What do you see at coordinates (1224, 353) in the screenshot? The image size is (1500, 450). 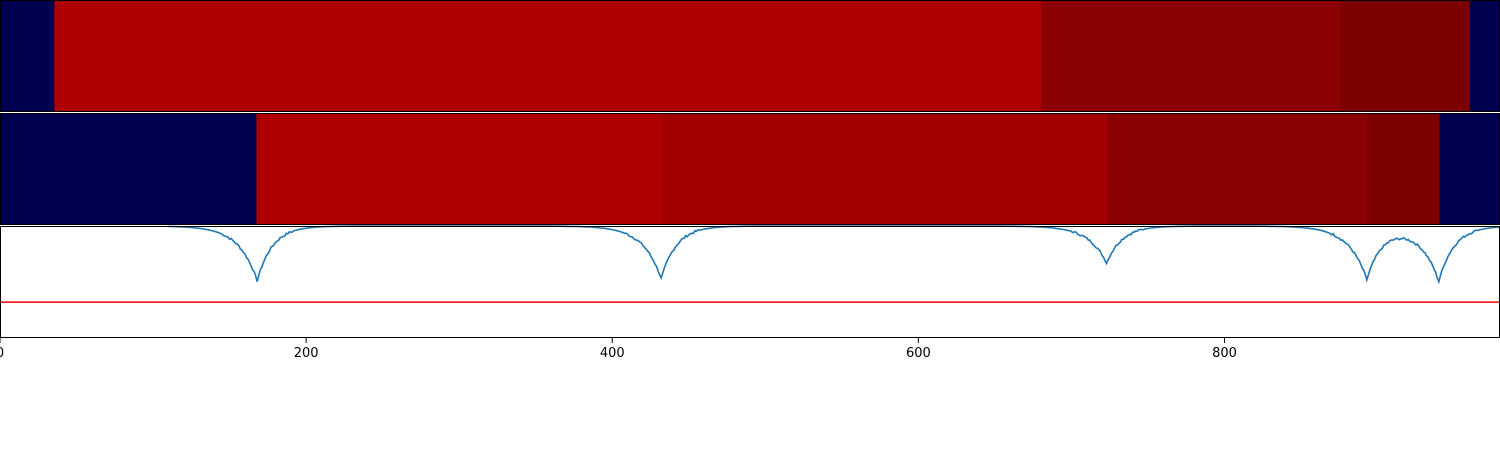 I see `x-tick-label-800: 800` at bounding box center [1224, 353].